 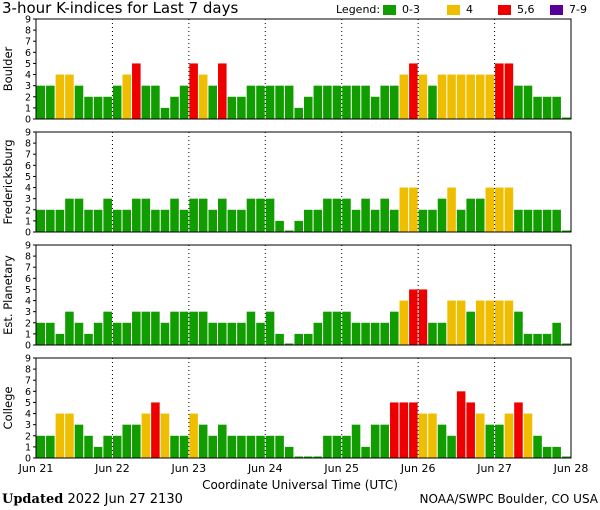 I want to click on updated-label: Updated, so click(x=33, y=499).